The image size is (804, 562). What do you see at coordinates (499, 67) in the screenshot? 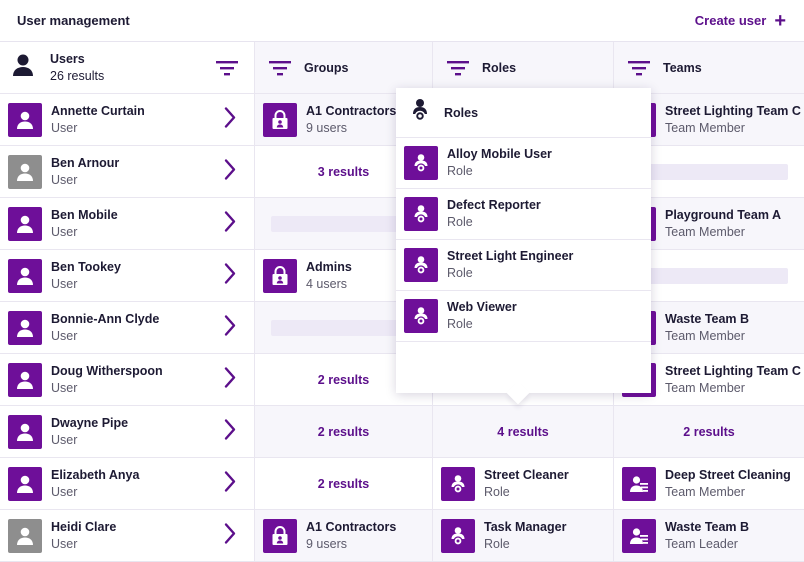
I see `roles-column-label: Roles` at bounding box center [499, 67].